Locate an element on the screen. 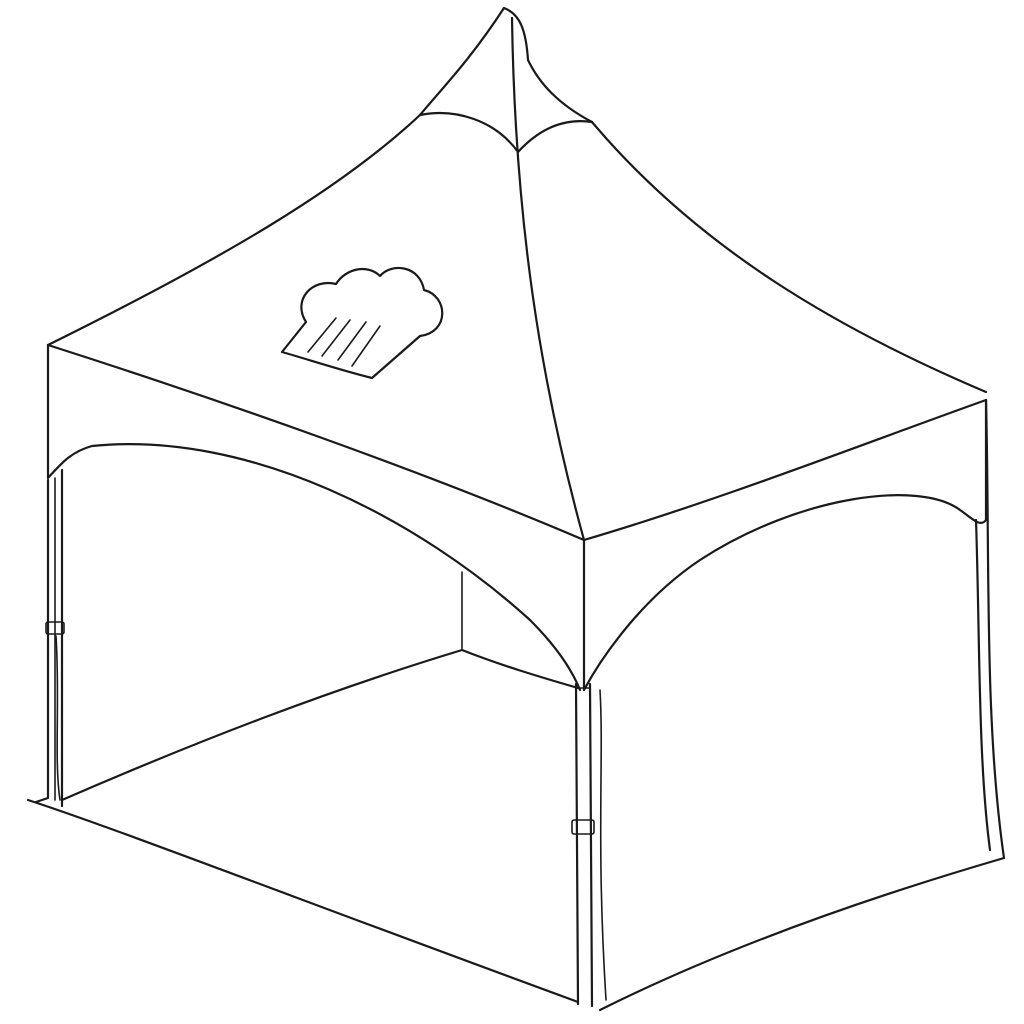 The height and width of the screenshot is (1024, 1024). tent-left-wall is located at coordinates (49, 638).